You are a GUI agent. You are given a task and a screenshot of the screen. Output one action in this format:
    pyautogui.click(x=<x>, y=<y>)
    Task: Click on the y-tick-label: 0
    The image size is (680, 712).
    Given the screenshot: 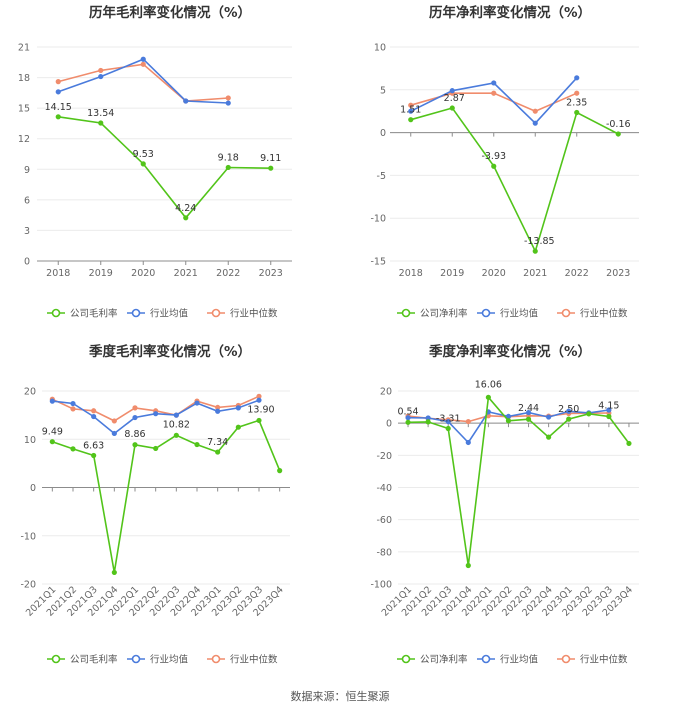 What is the action you would take?
    pyautogui.click(x=383, y=133)
    